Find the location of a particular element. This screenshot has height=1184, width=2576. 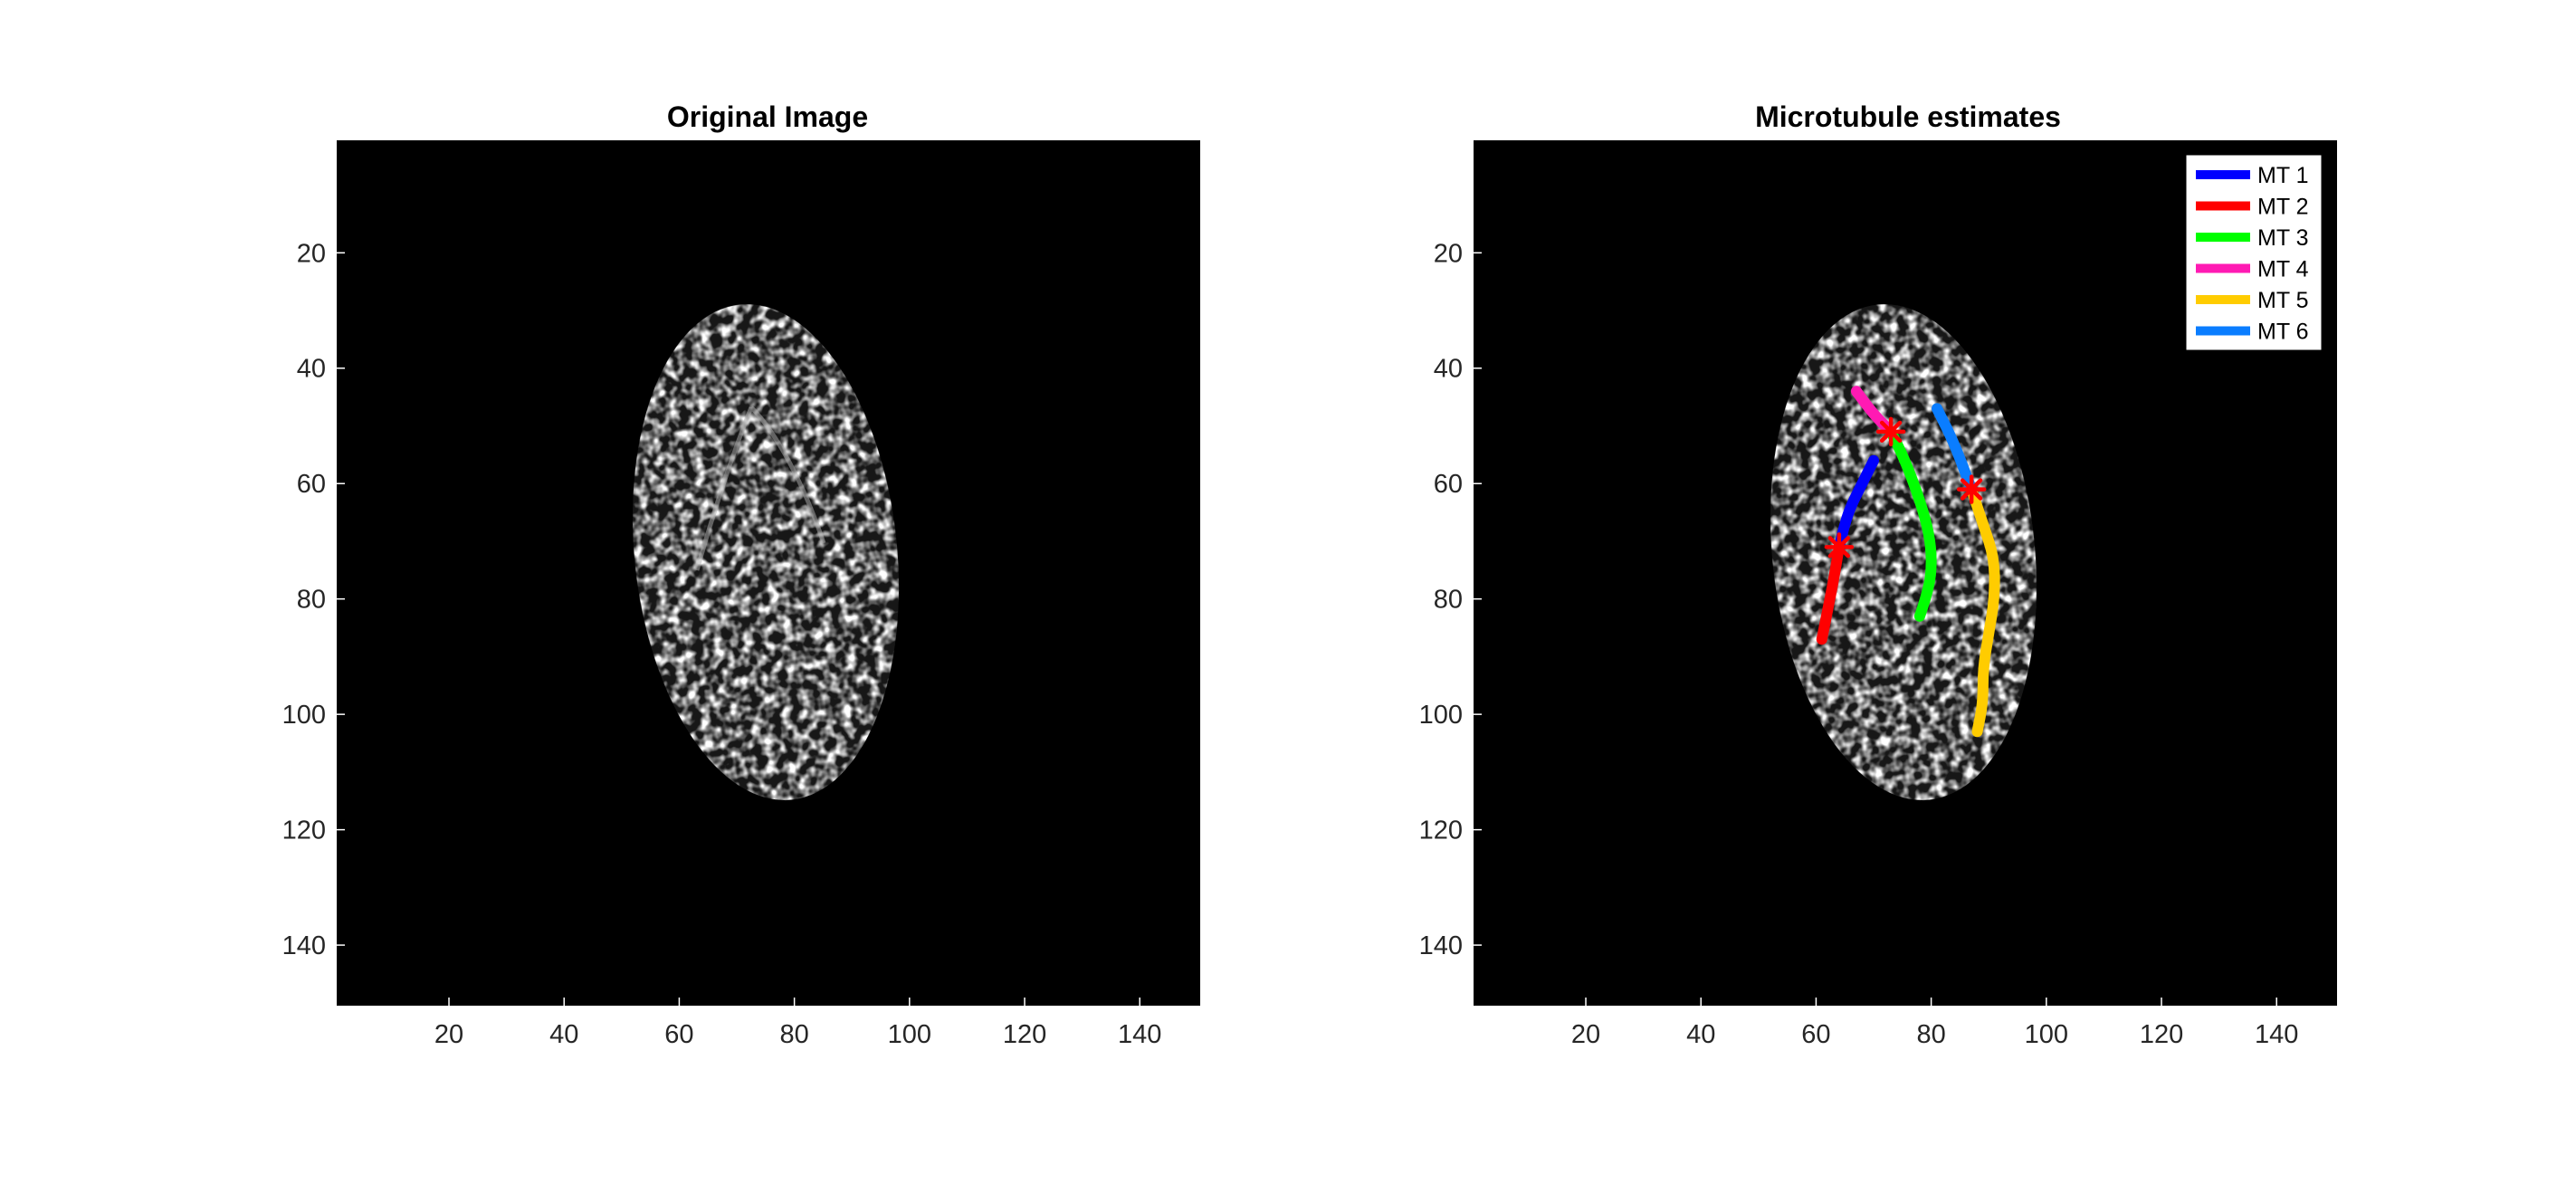

chart-title-original: Original Image is located at coordinates (768, 116).